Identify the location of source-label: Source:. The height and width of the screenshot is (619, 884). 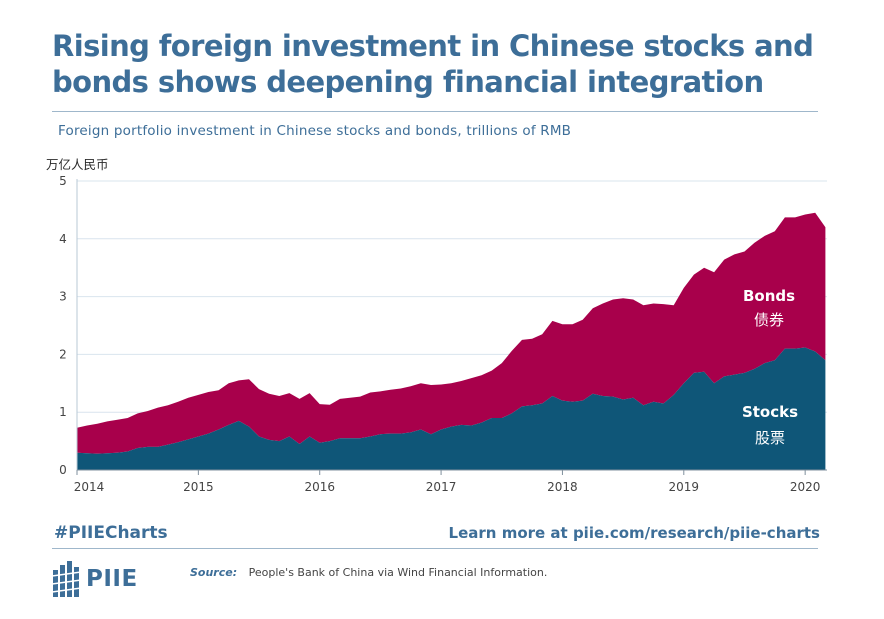
(214, 572).